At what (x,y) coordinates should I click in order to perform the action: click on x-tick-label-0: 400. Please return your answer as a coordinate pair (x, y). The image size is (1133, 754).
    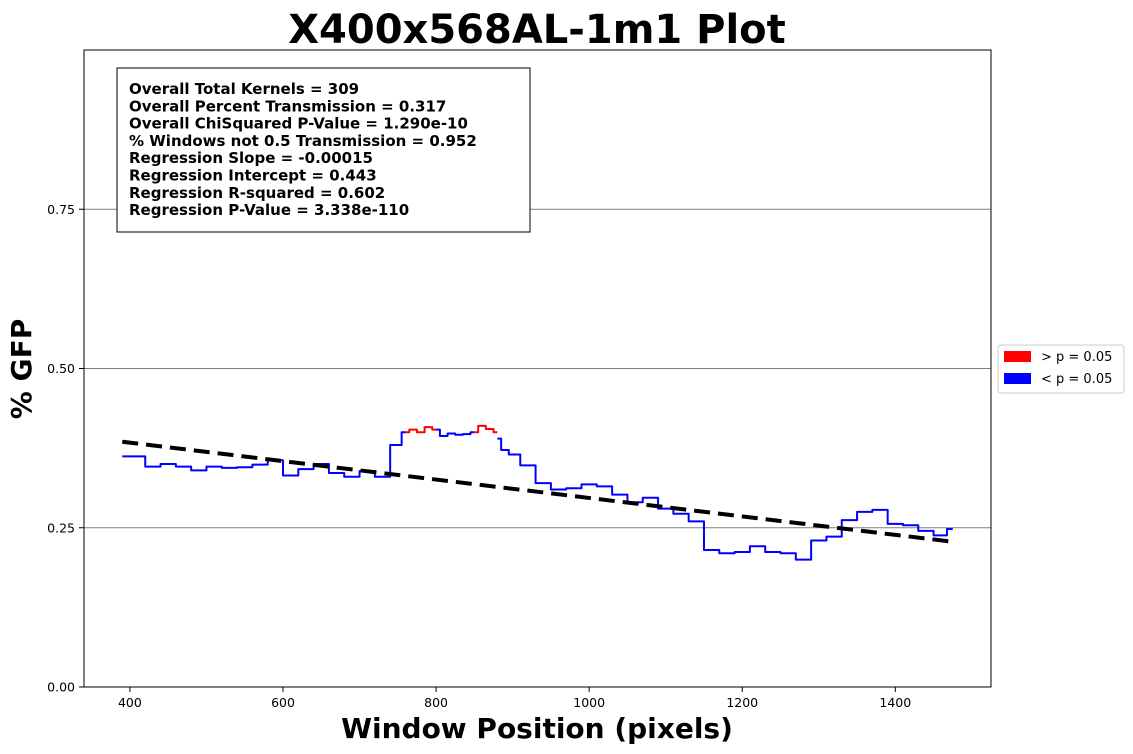
    Looking at the image, I should click on (130, 702).